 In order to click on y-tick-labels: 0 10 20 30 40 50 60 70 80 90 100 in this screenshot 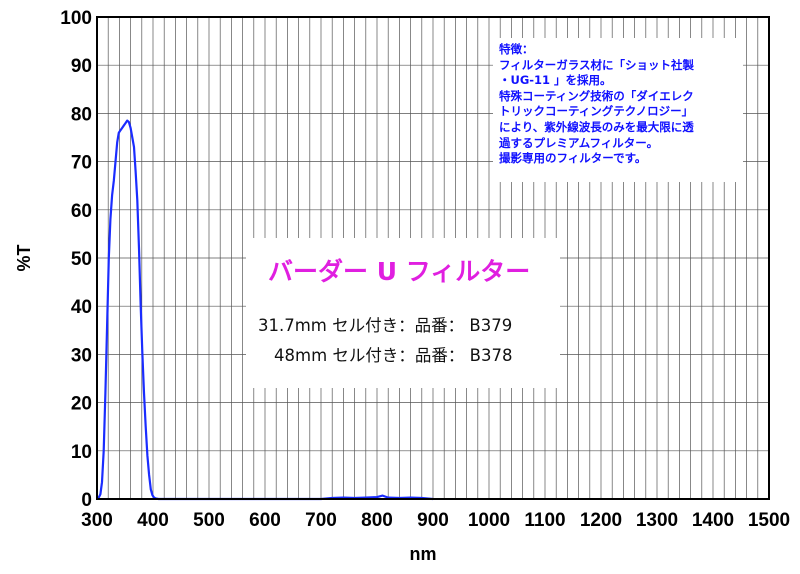, I will do `click(76, 259)`.